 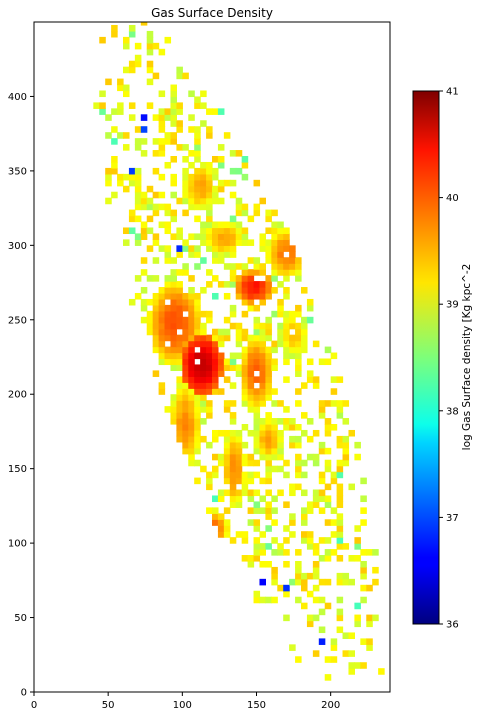 I want to click on x-tick-label: 0, so click(x=34, y=705).